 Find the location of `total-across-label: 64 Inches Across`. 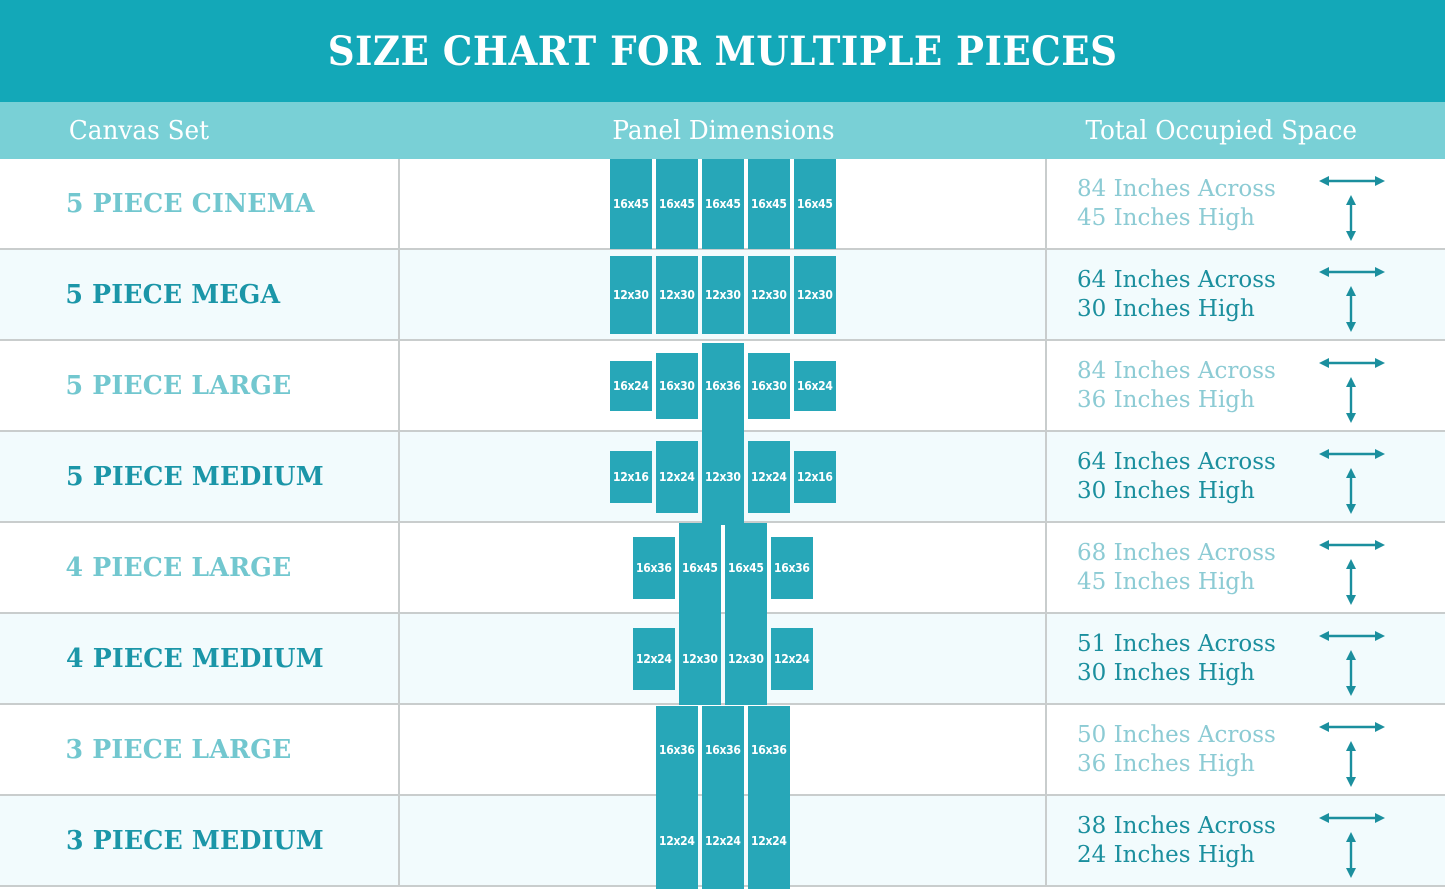

total-across-label: 64 Inches Across is located at coordinates (1176, 462).